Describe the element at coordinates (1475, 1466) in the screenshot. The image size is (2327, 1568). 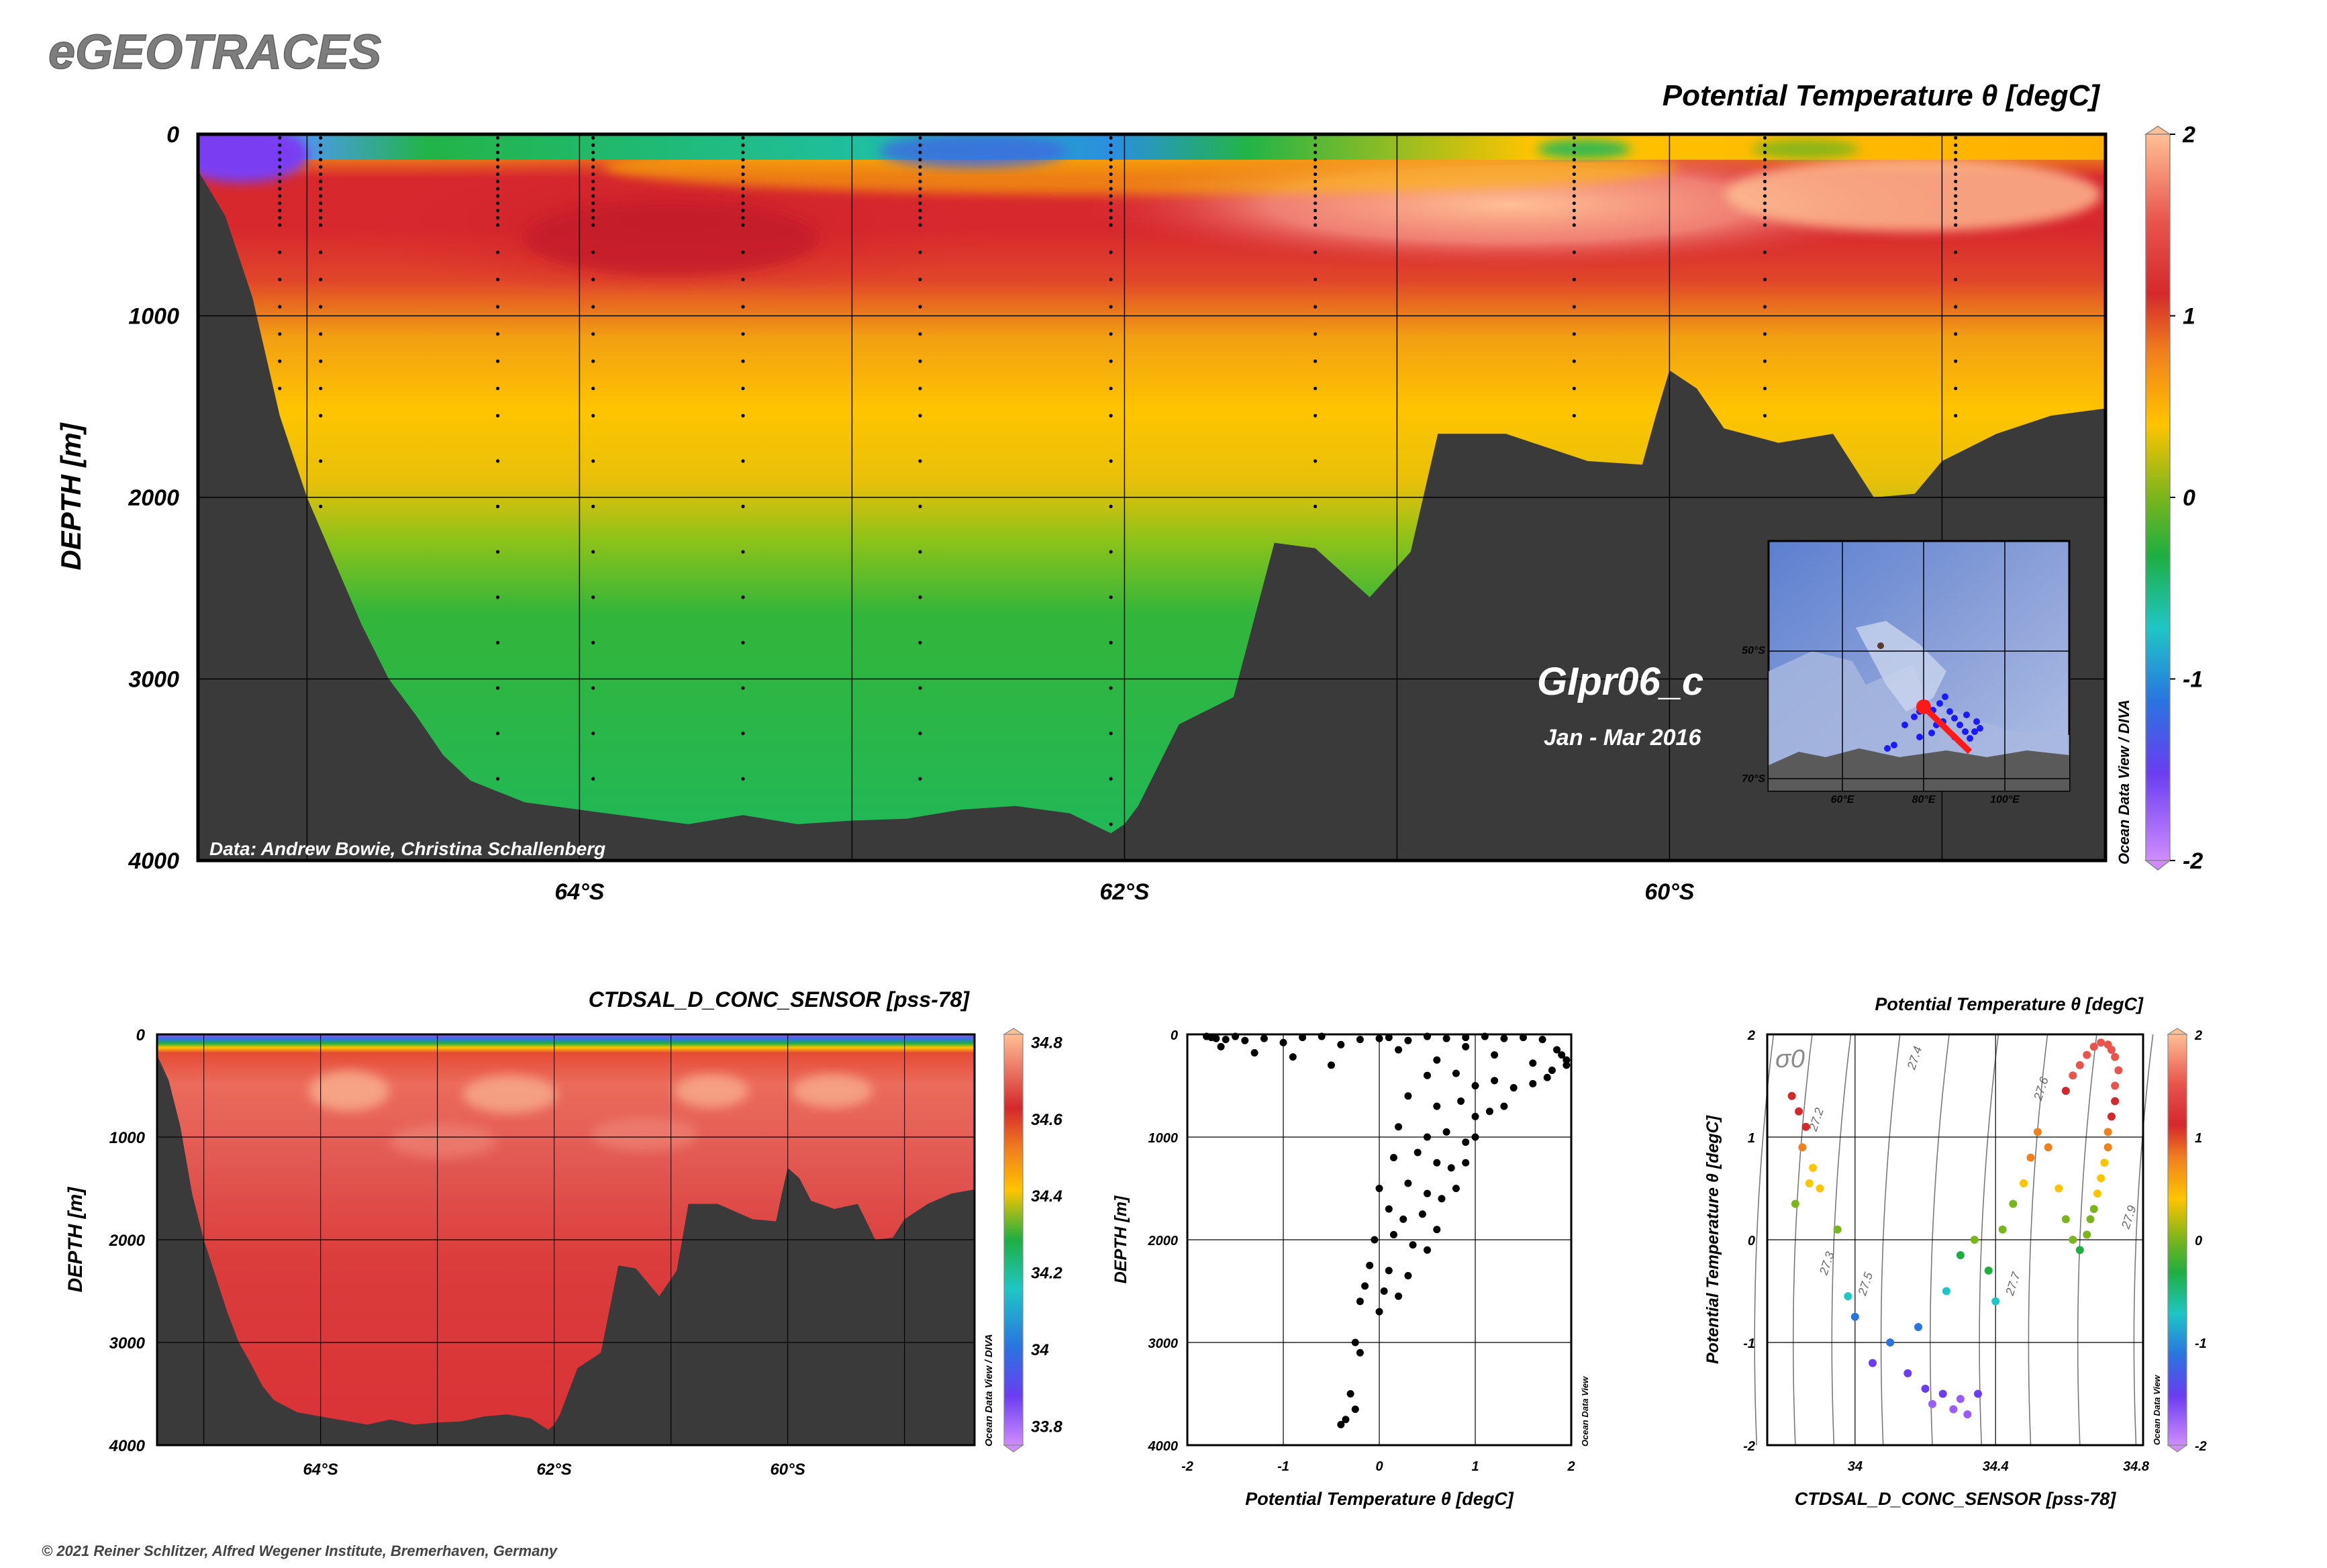
I see `profile-x-tick-label: 1` at that location.